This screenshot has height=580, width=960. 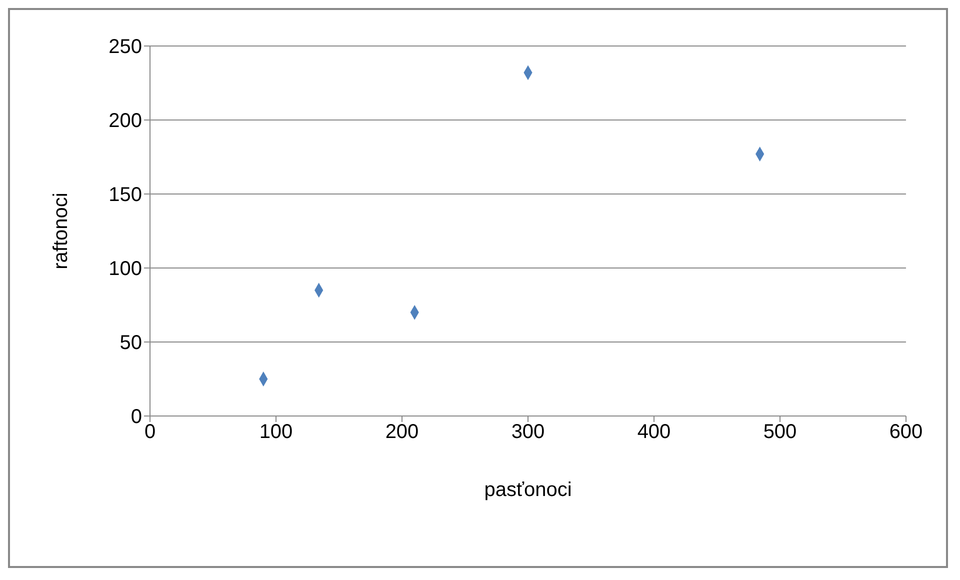 I want to click on y-tick-label: 100, so click(x=125, y=269).